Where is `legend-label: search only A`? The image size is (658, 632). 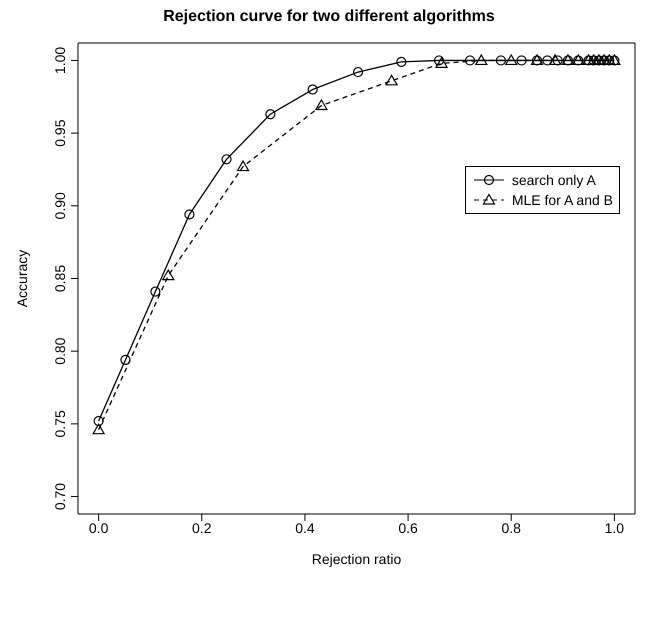 legend-label: search only A is located at coordinates (554, 180).